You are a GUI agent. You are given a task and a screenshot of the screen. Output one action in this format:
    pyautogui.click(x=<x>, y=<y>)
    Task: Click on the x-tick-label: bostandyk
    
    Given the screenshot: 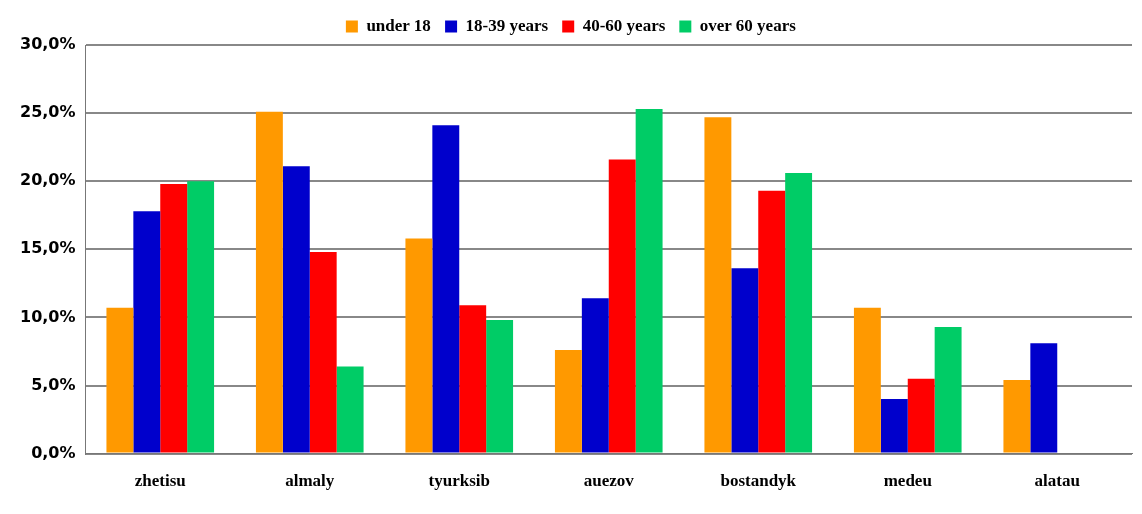 What is the action you would take?
    pyautogui.click(x=758, y=481)
    